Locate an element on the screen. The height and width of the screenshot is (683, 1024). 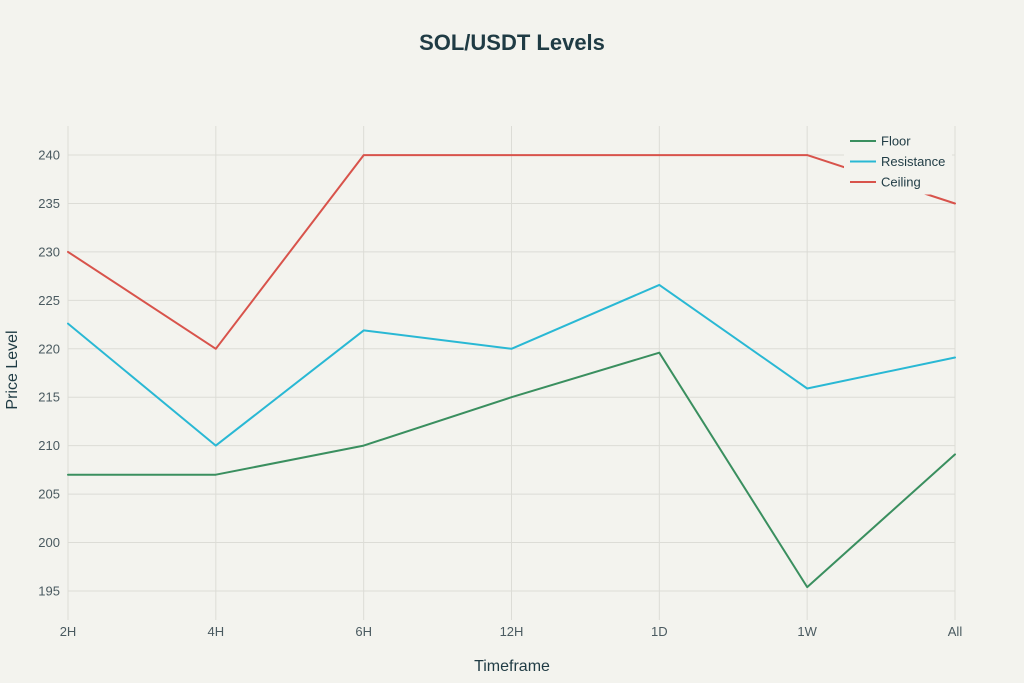
y-tick-label-225: 225 is located at coordinates (49, 300).